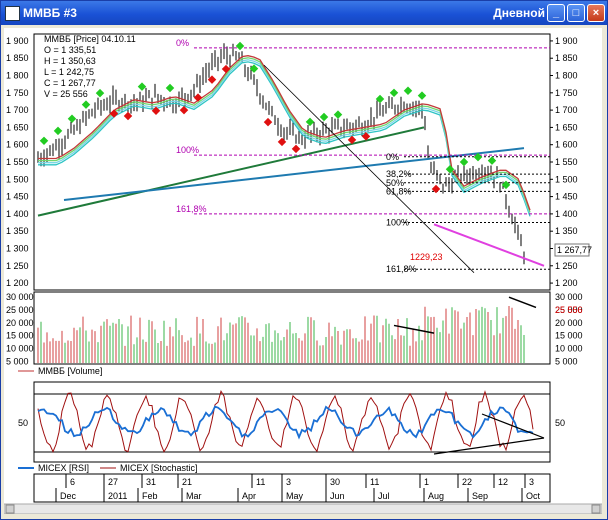 Image resolution: width=608 pixels, height=520 pixels. What do you see at coordinates (560, 423) in the screenshot?
I see `oscillator-level-right: 50` at bounding box center [560, 423].